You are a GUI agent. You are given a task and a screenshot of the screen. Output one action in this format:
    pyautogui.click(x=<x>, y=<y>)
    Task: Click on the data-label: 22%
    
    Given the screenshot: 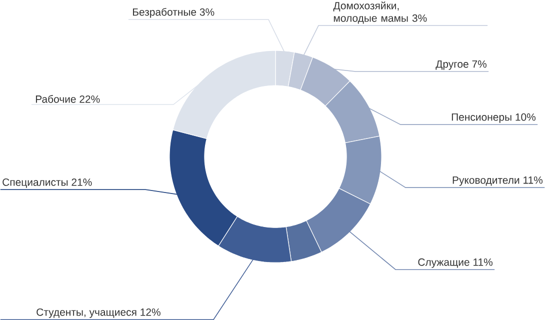 What is the action you would take?
    pyautogui.click(x=90, y=99)
    